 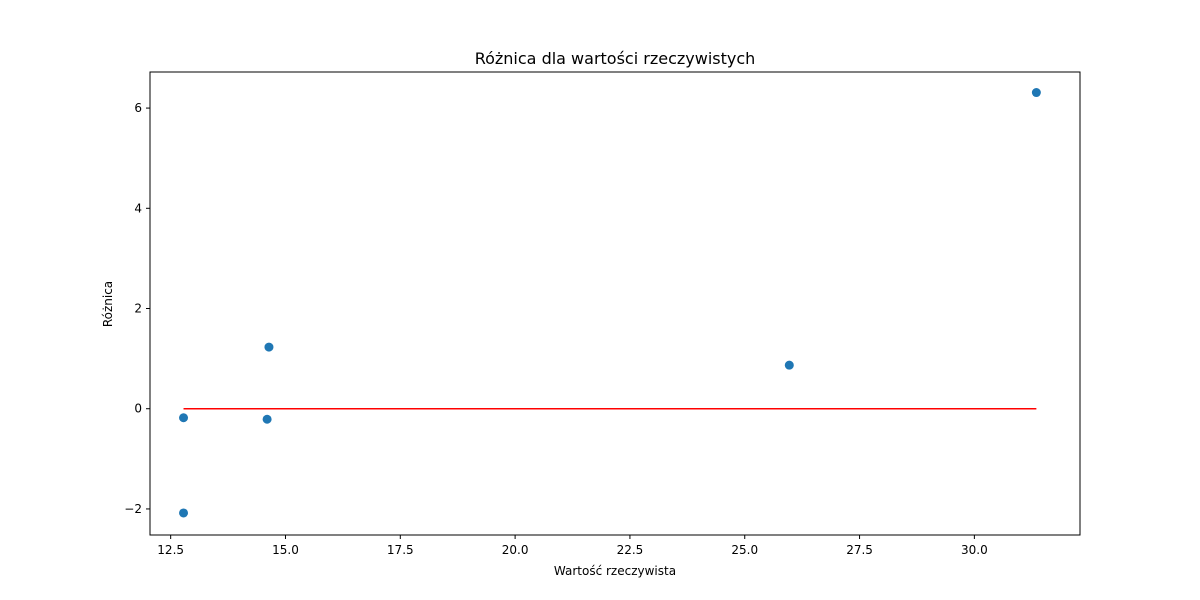 I want to click on x-tick-label: 20.0, so click(x=515, y=550).